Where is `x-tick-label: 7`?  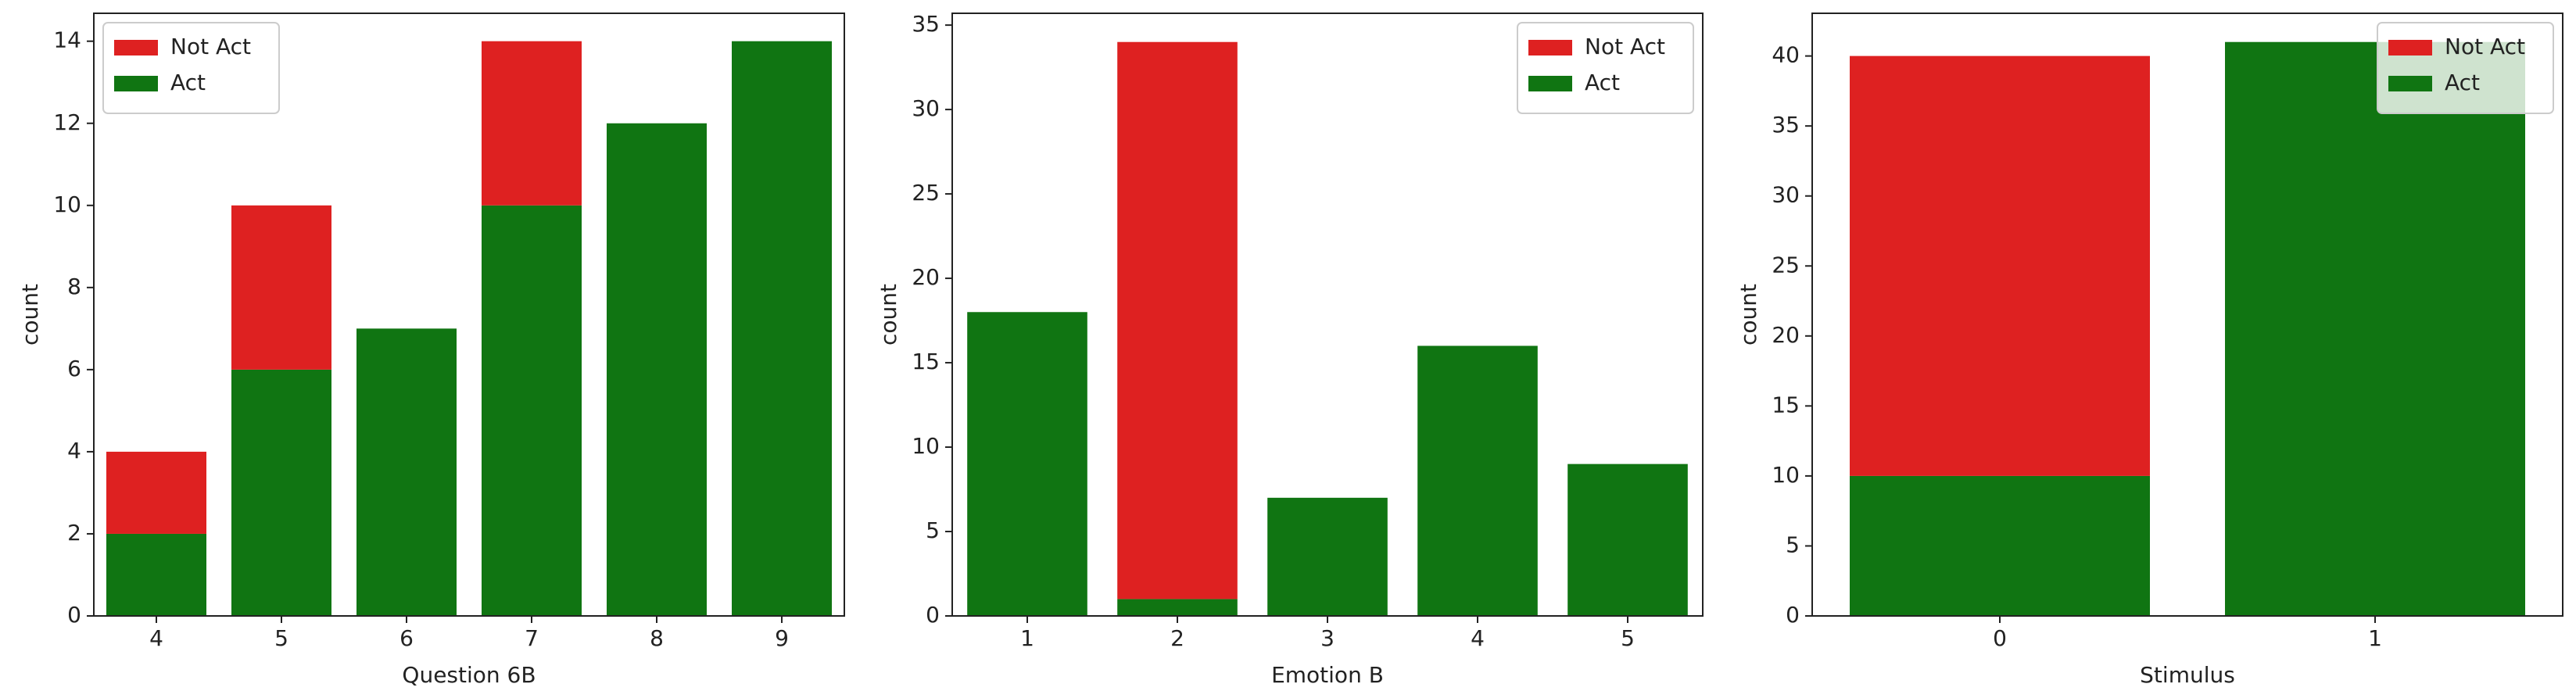
x-tick-label: 7 is located at coordinates (532, 638).